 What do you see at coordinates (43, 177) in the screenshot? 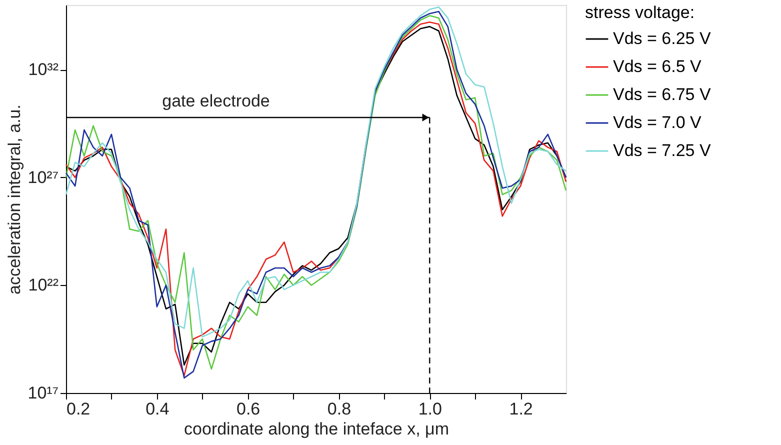
I see `y-tick-label: 10²⁷` at bounding box center [43, 177].